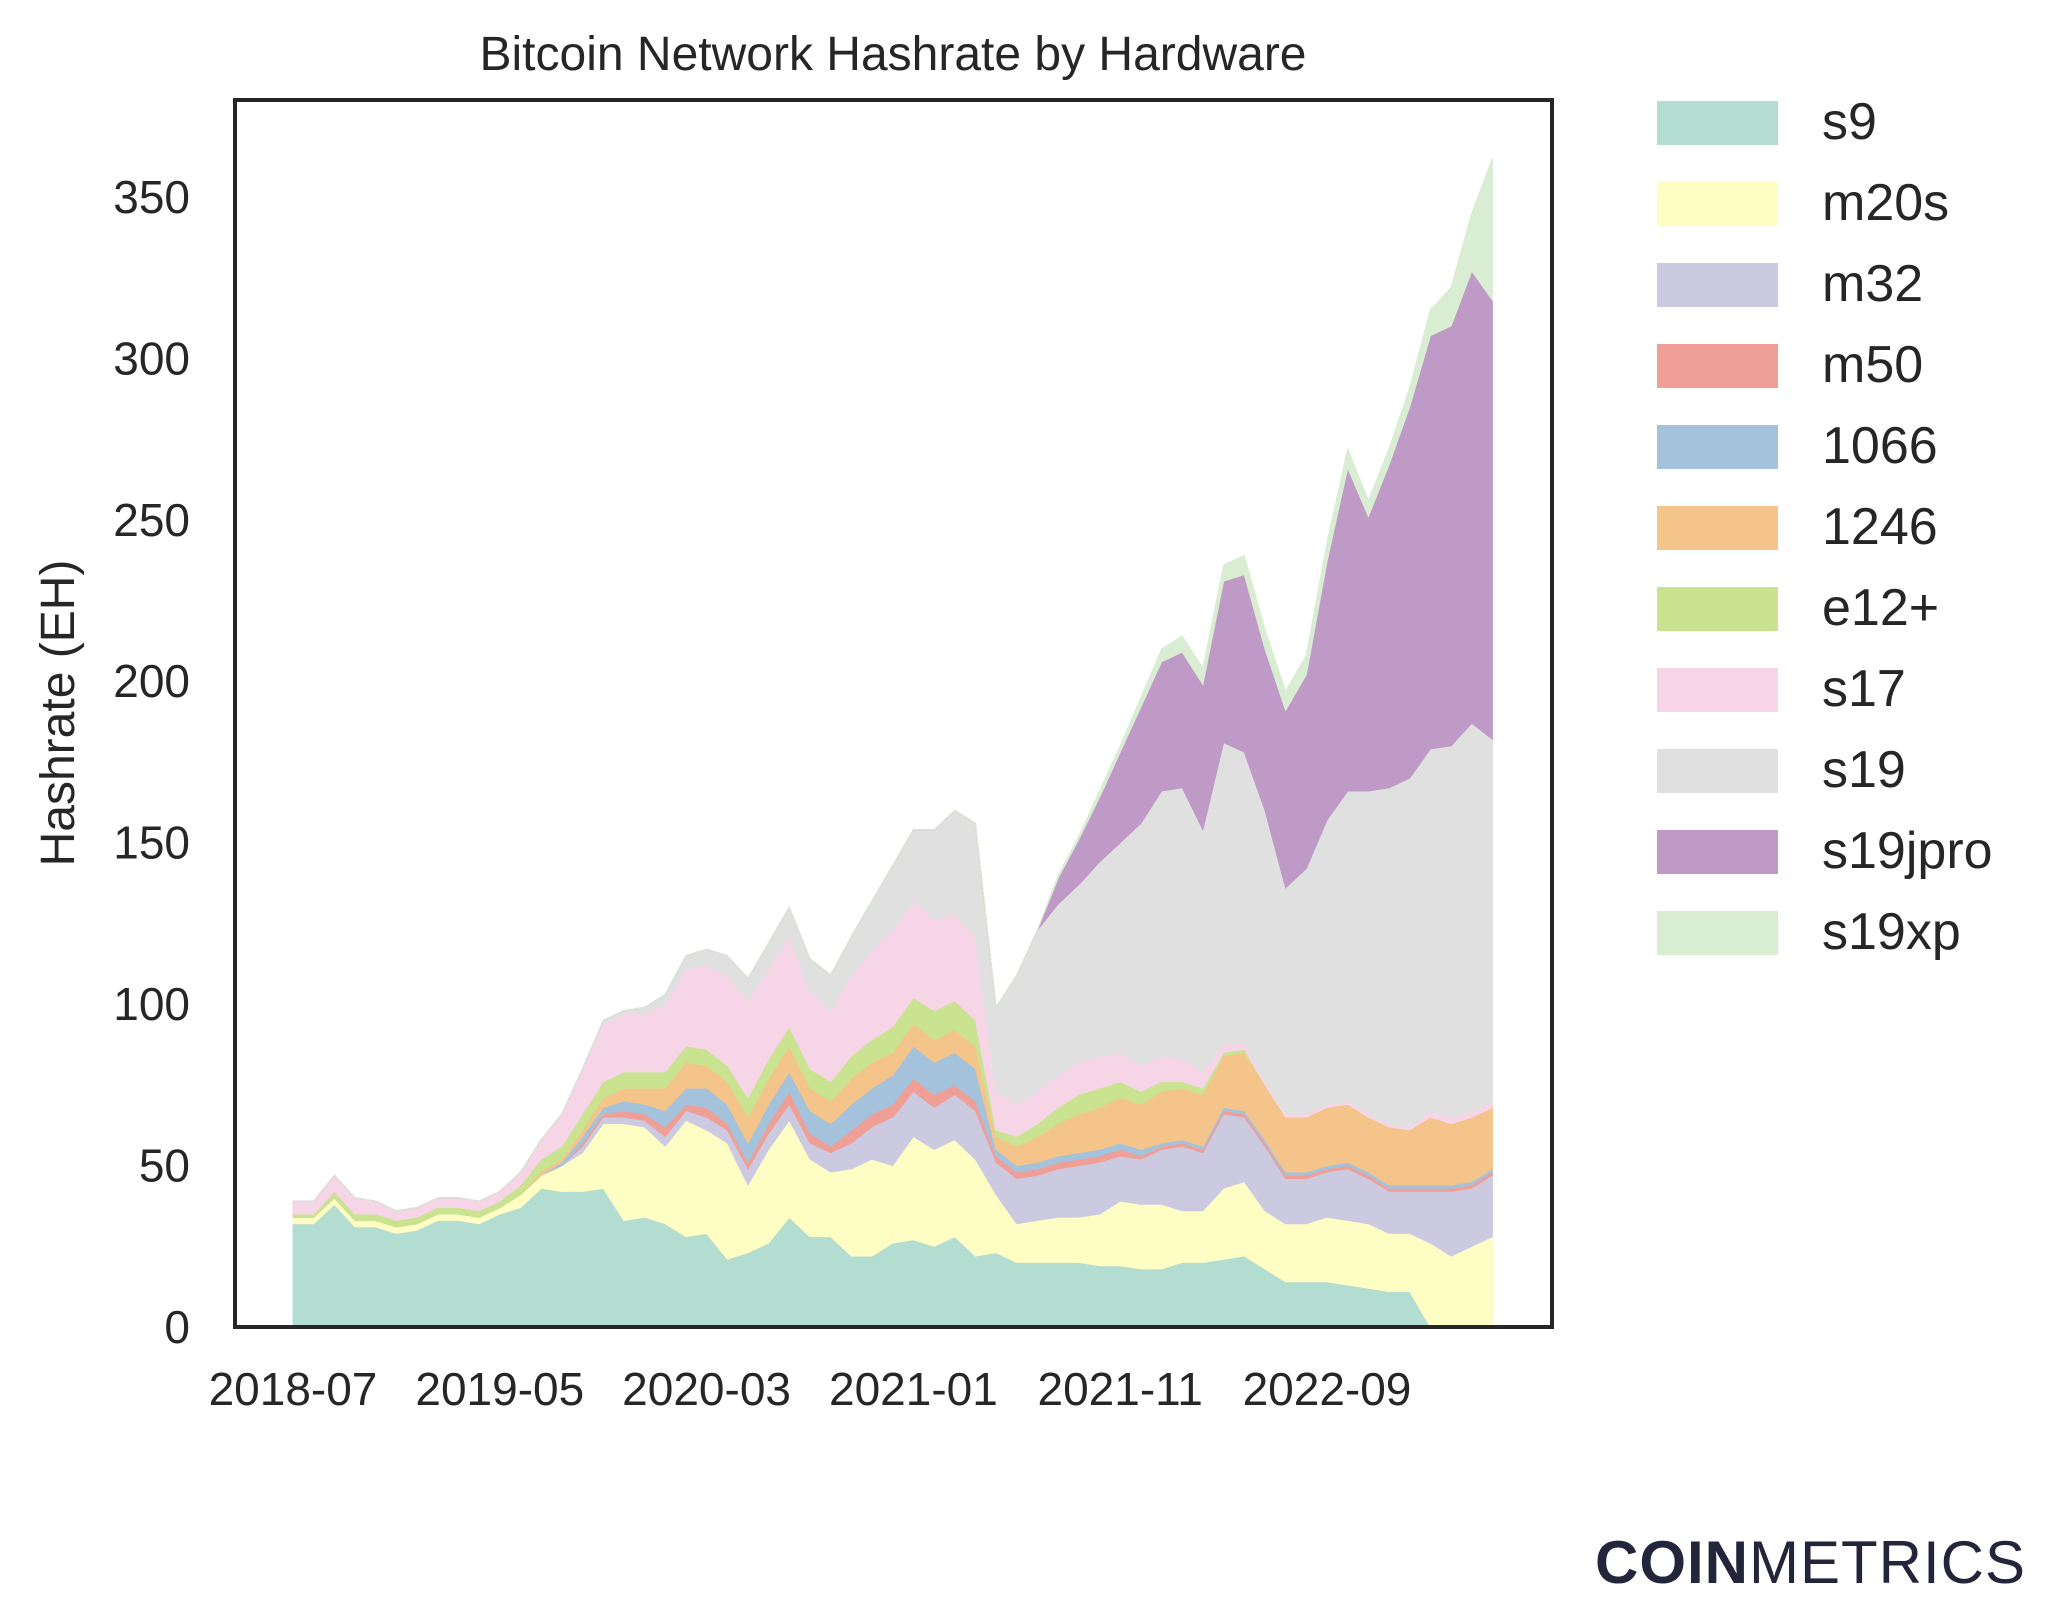  Describe the element at coordinates (1849, 122) in the screenshot. I see `legend-label-s9: s9` at that location.